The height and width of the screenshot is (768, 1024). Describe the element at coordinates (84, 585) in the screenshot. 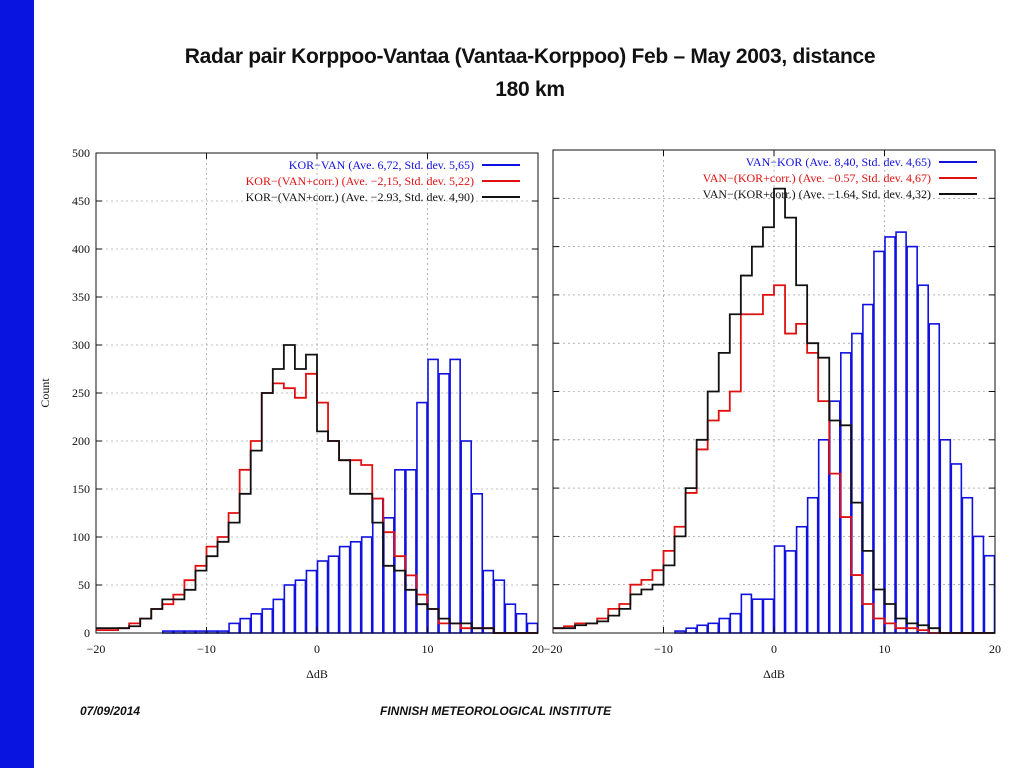

I see `y-tick-label: 50` at that location.